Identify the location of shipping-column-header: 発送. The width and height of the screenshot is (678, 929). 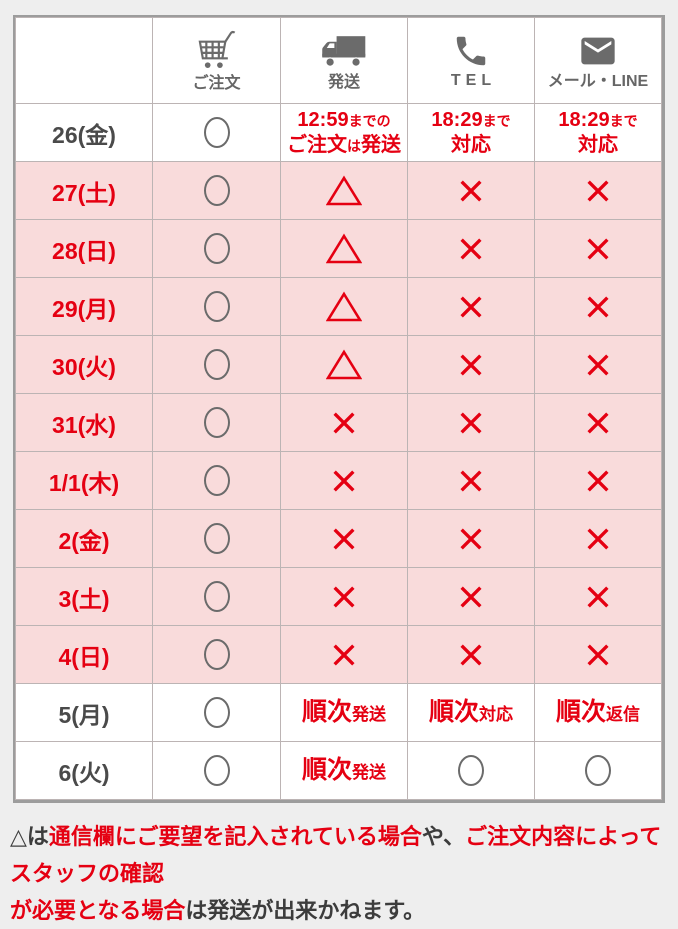
(344, 60).